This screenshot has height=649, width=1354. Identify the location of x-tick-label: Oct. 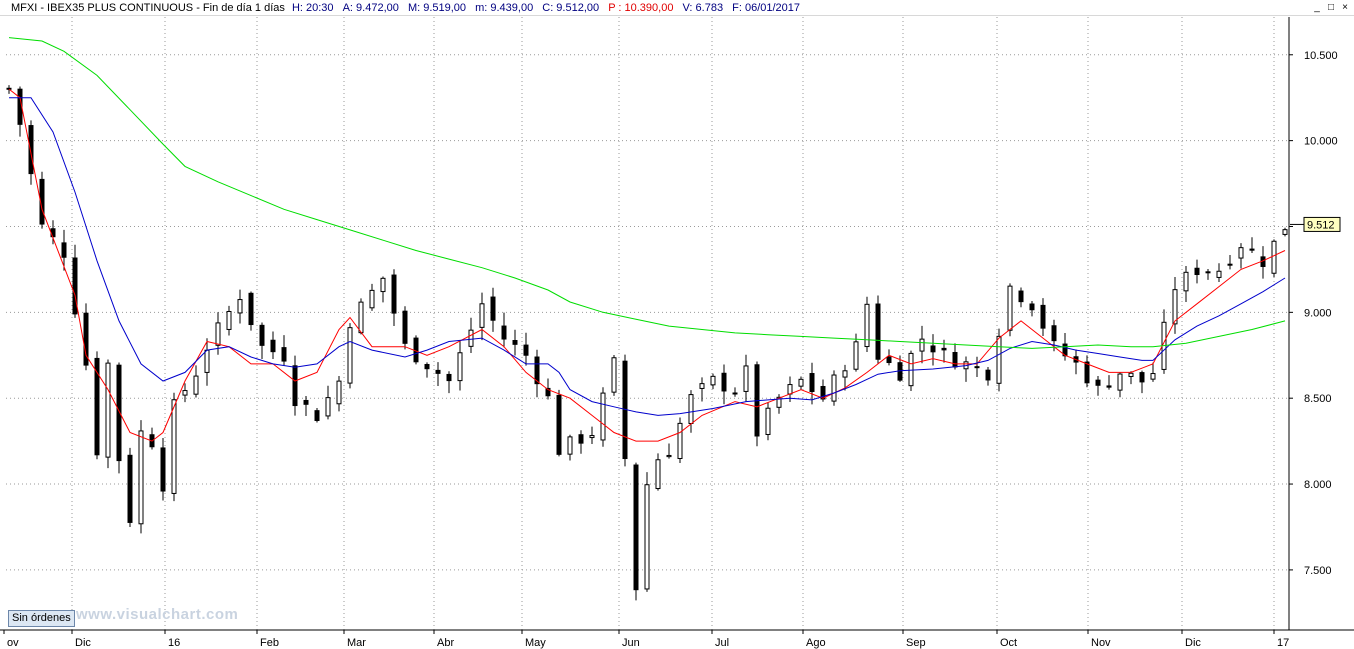
(1008, 643).